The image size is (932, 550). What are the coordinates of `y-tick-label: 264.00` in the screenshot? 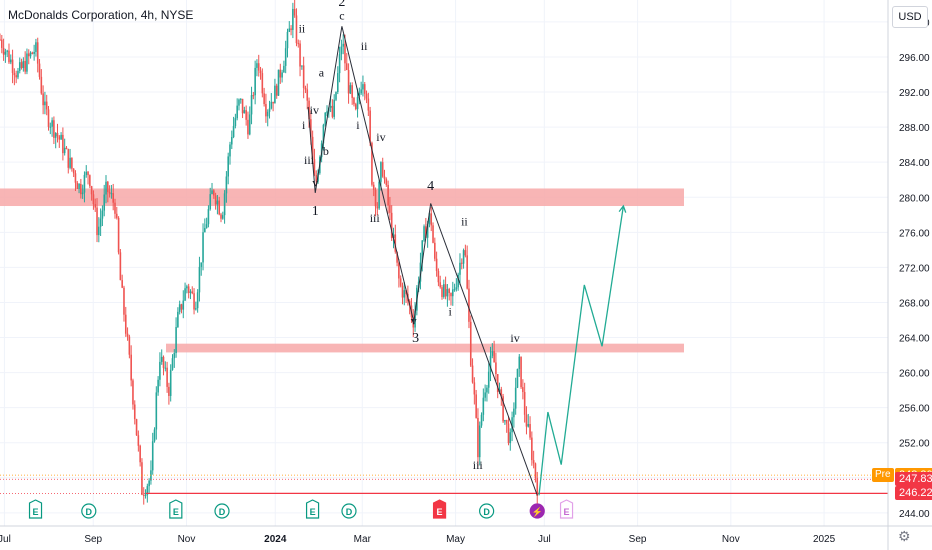 It's located at (914, 339).